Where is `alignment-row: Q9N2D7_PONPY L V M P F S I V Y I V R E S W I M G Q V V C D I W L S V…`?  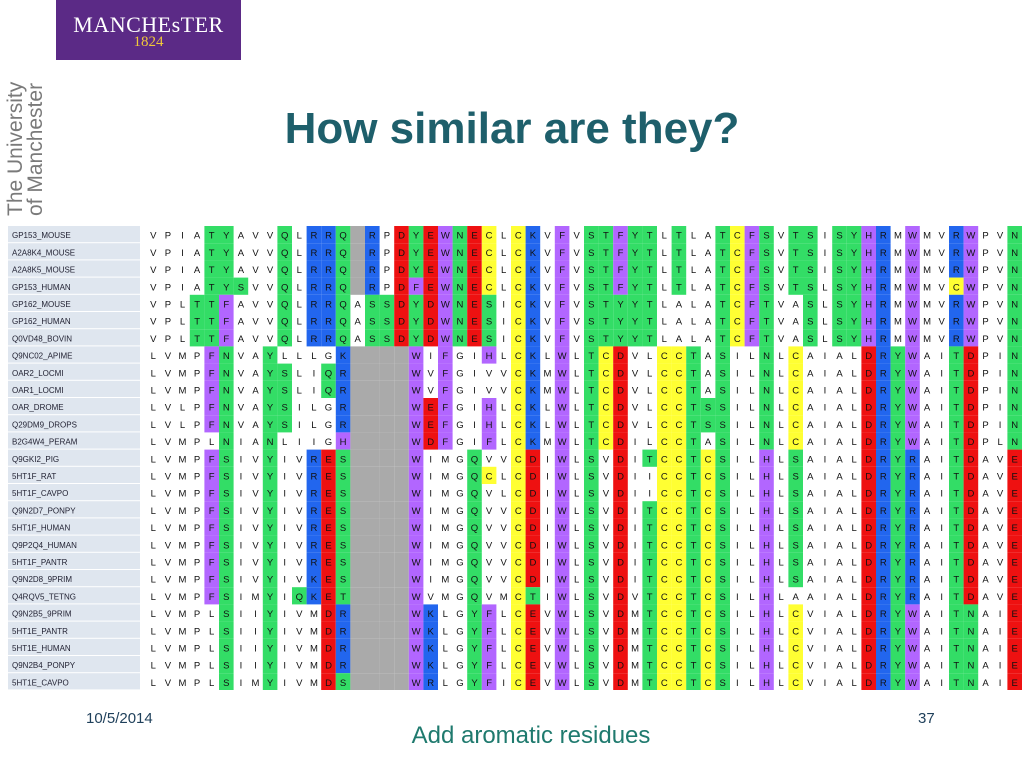
alignment-row: Q9N2D7_PONPY L V M P F S I V Y I V R E S W I M G Q V V C D I W L S V… is located at coordinates (515, 510).